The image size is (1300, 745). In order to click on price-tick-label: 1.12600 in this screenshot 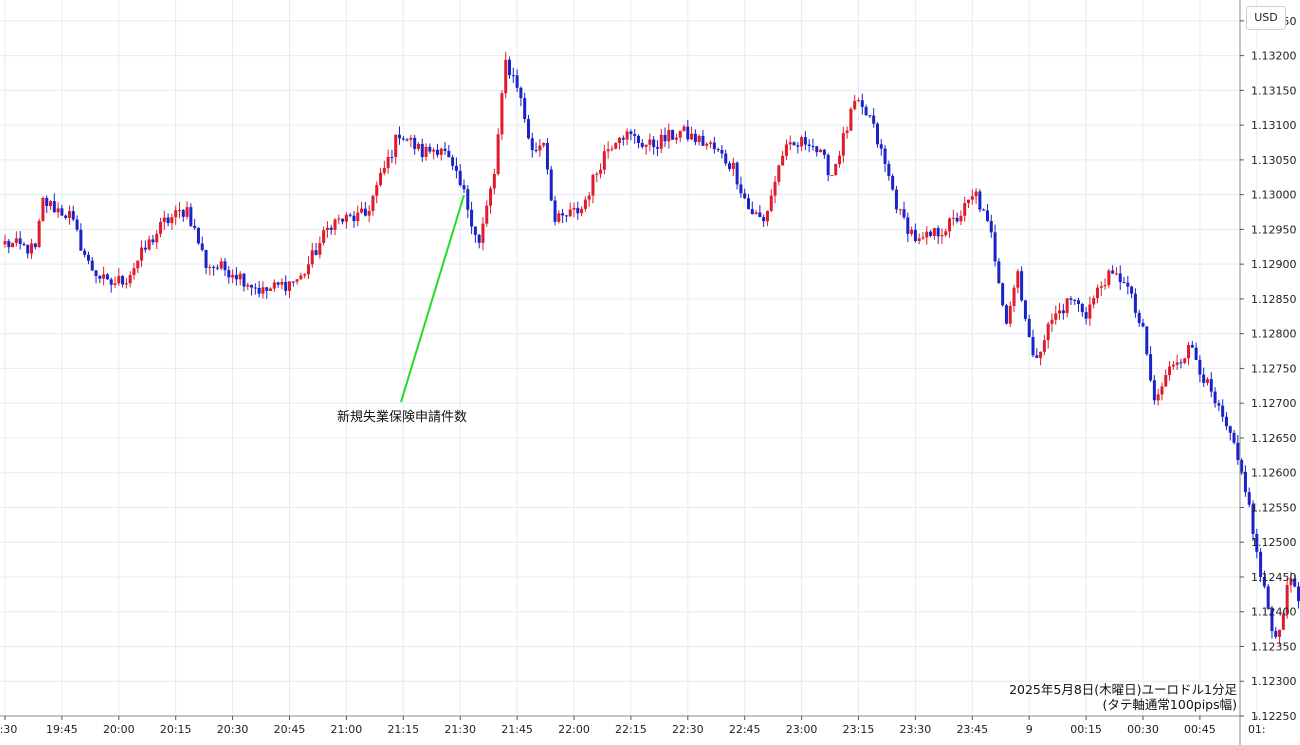, I will do `click(1274, 473)`.